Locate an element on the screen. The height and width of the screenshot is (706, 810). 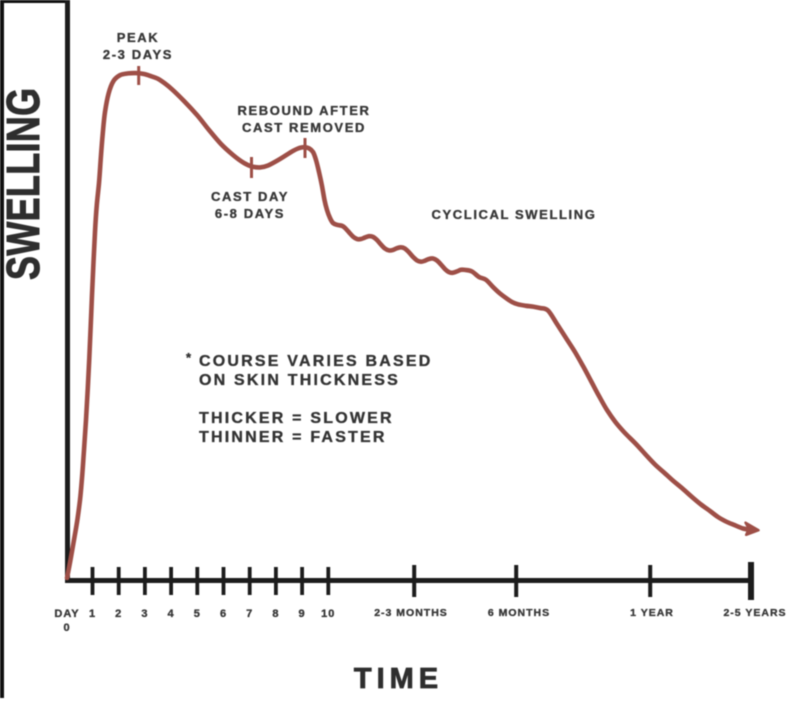
svg-text: PEAK is located at coordinates (138, 37).